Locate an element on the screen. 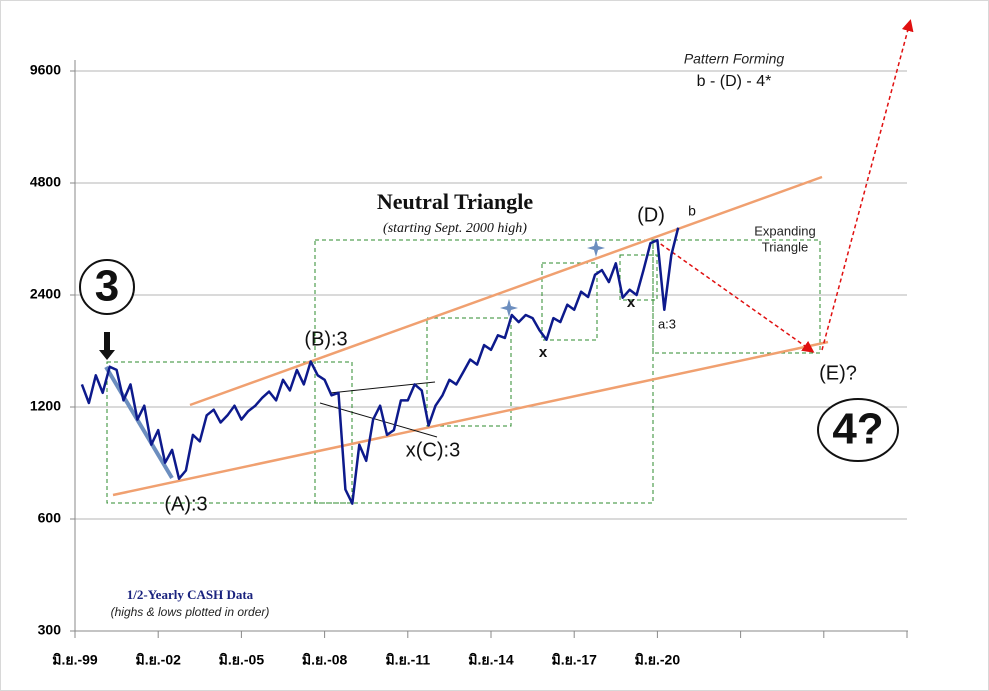  annotation: Expanding is located at coordinates (784, 230).